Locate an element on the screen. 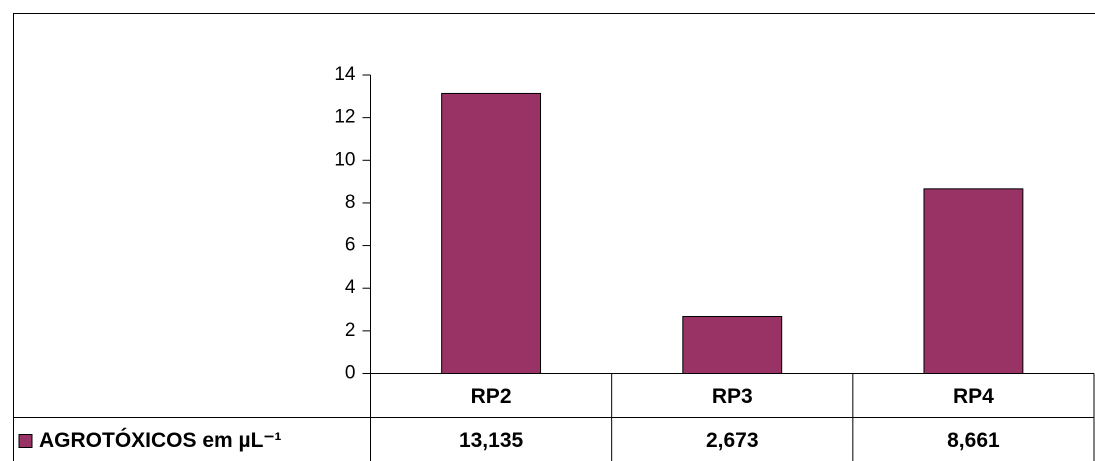 The image size is (1095, 461). x-tick-label: RP2 is located at coordinates (491, 396).